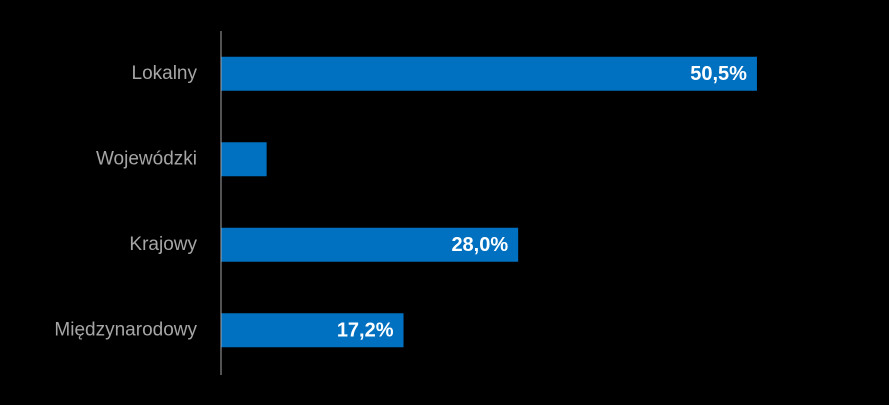  What do you see at coordinates (163, 244) in the screenshot?
I see `category-label: Krajowy` at bounding box center [163, 244].